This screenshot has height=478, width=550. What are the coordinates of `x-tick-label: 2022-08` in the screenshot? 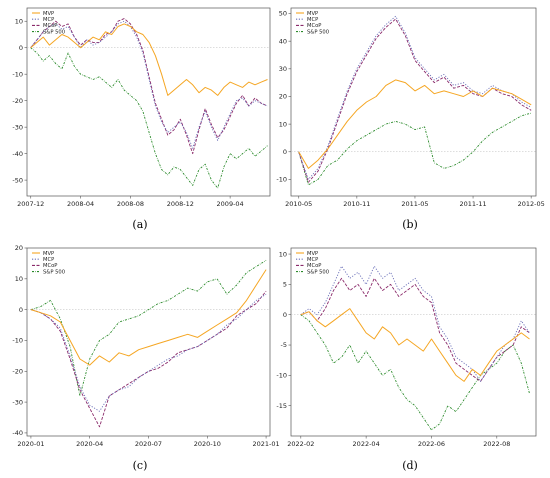 It's located at (496, 444).